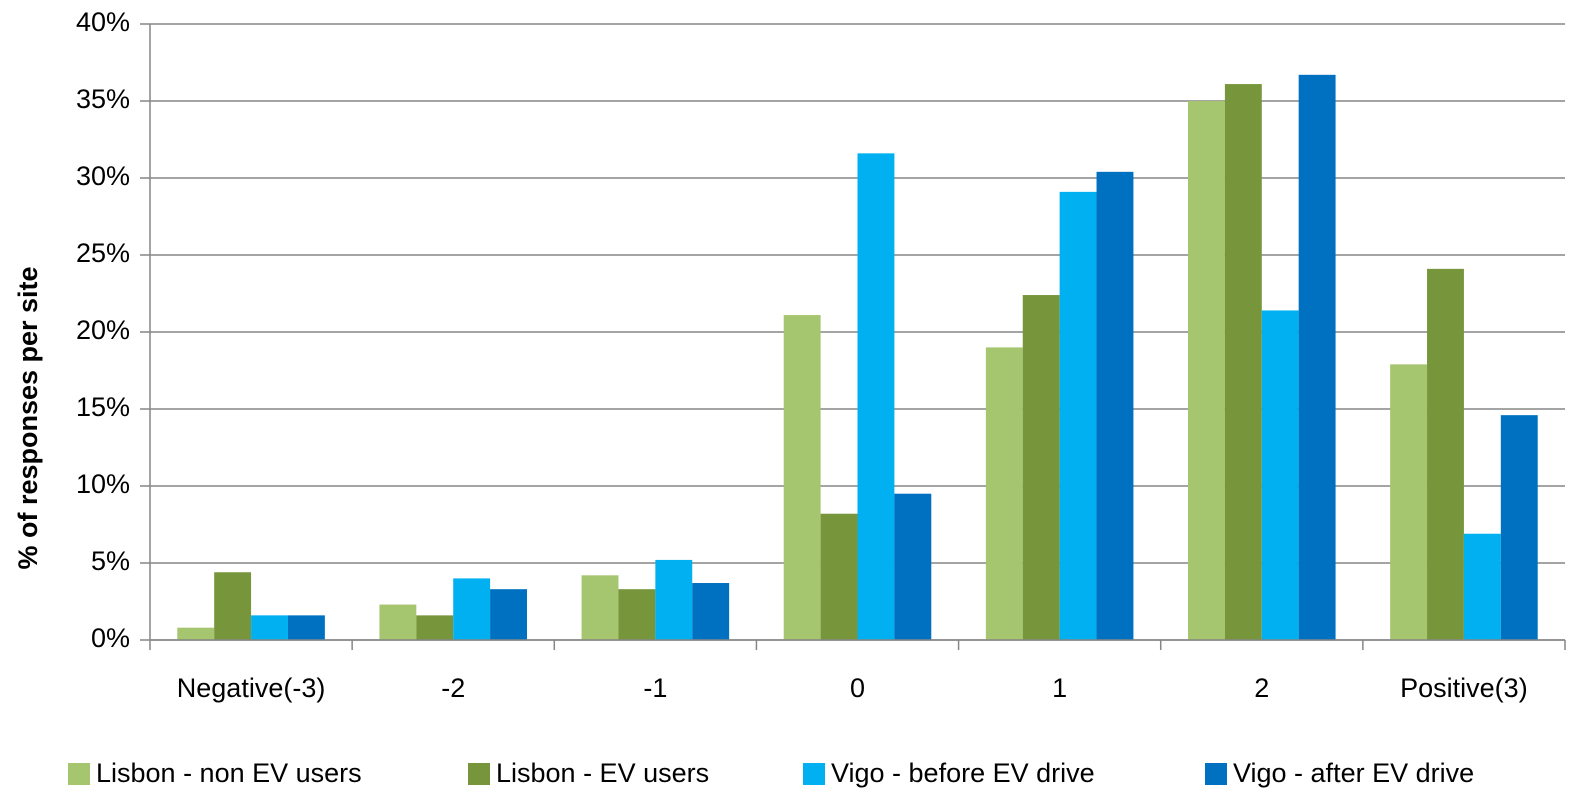 The image size is (1589, 803). Describe the element at coordinates (251, 688) in the screenshot. I see `x-tick-label: Negative(-3)` at that location.